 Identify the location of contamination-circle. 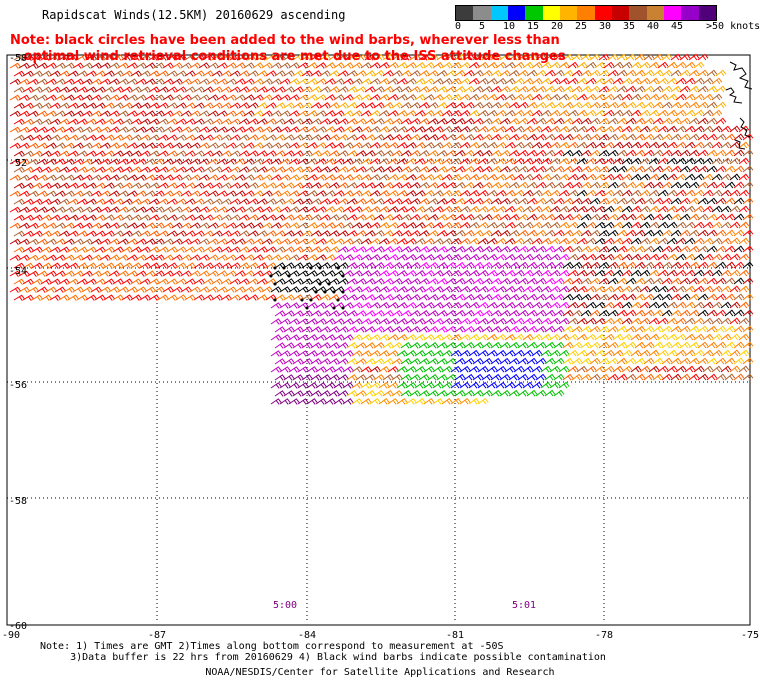
(343, 308).